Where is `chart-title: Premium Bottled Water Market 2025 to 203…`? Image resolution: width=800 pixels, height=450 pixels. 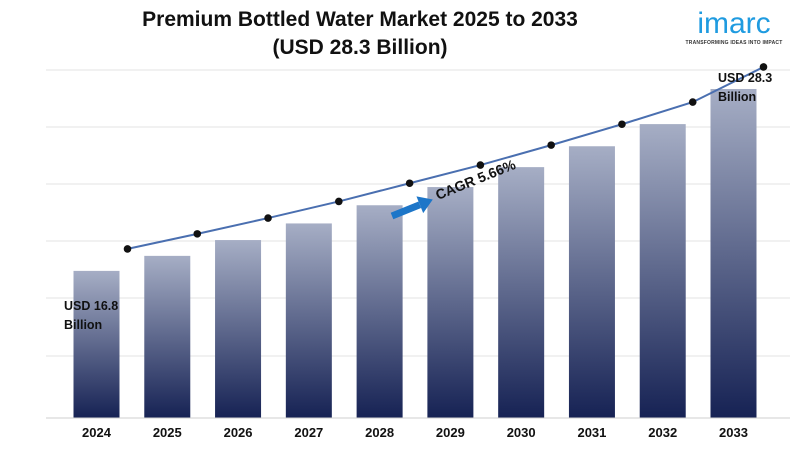 chart-title: Premium Bottled Water Market 2025 to 203… is located at coordinates (360, 34).